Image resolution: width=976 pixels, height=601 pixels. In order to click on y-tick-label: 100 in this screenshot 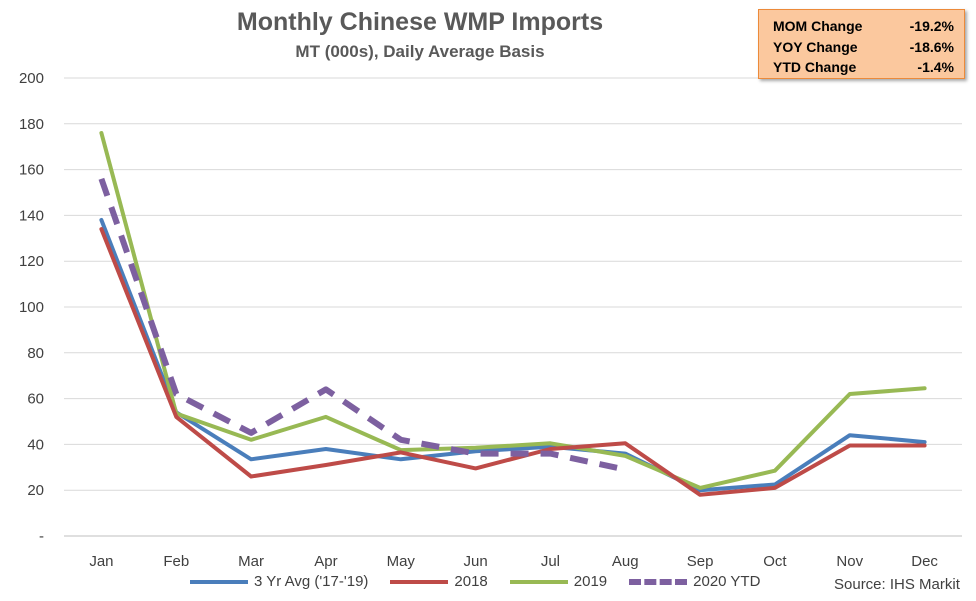, I will do `click(31, 307)`.